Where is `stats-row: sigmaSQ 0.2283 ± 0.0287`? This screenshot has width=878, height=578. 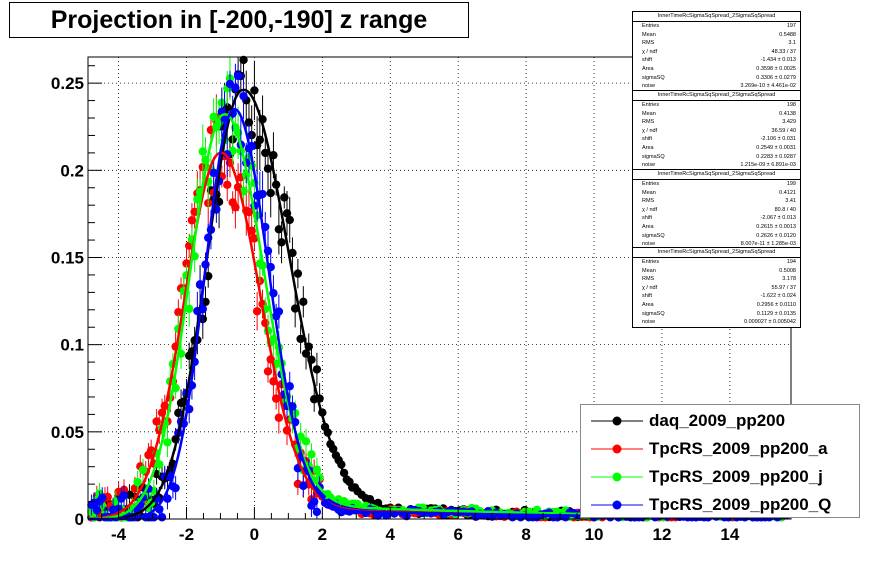
stats-row: sigmaSQ 0.2283 ± 0.0287 is located at coordinates (716, 157).